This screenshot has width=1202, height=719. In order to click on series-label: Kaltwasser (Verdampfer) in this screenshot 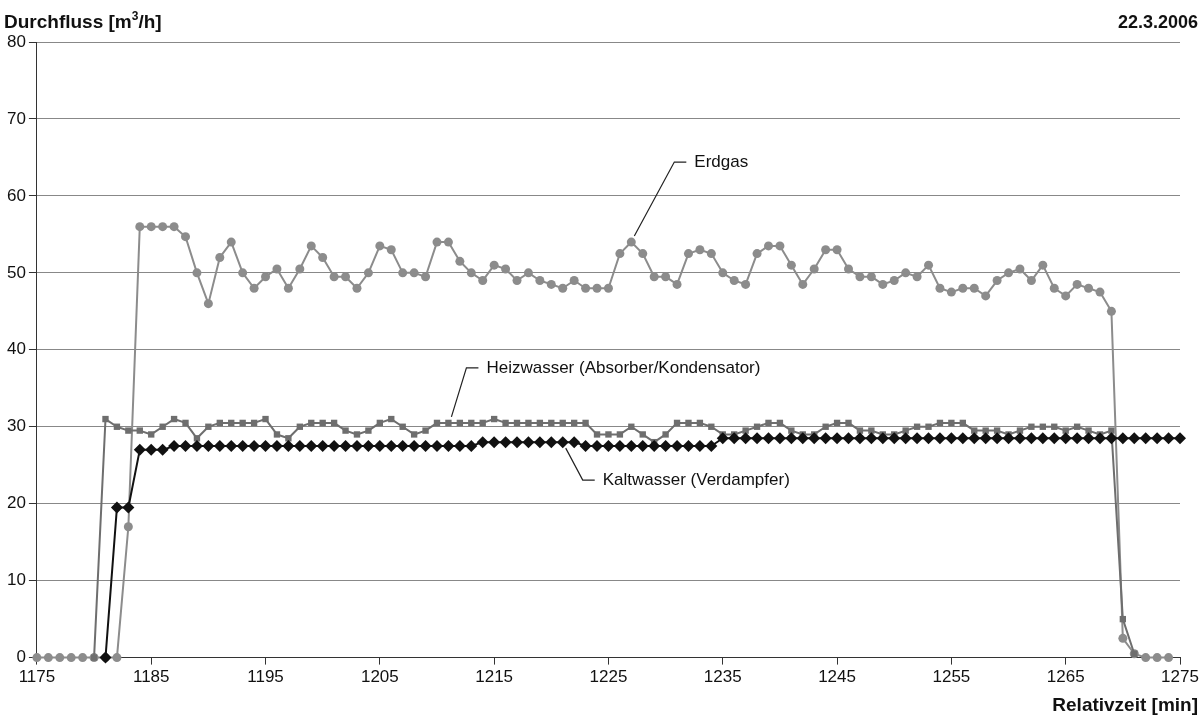, I will do `click(696, 479)`.